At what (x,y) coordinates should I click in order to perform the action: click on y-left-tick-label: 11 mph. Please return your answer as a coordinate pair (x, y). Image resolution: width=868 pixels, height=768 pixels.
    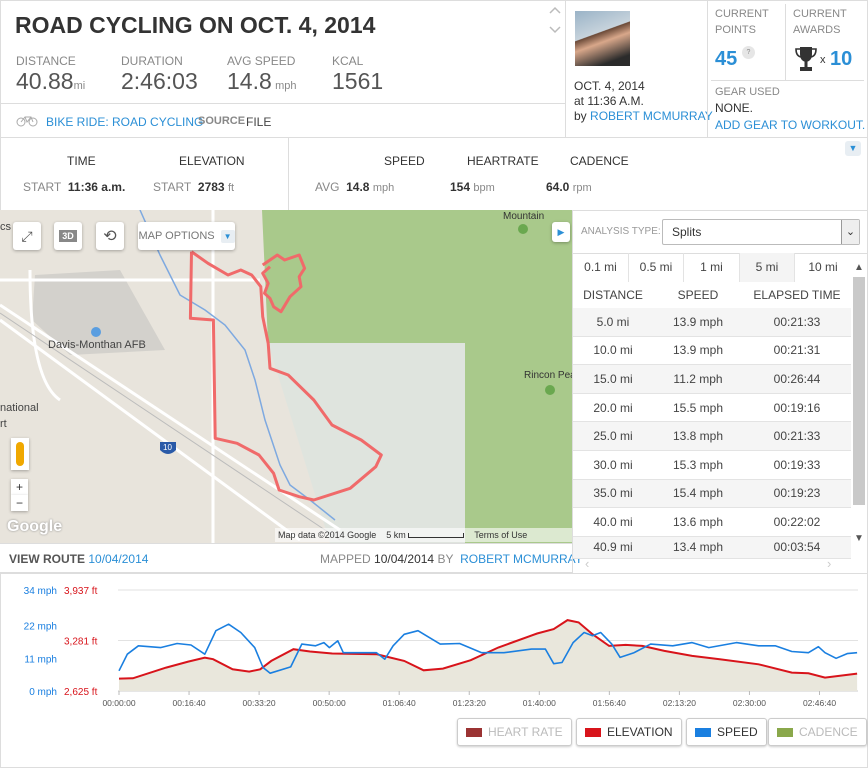
    Looking at the image, I should click on (40, 659).